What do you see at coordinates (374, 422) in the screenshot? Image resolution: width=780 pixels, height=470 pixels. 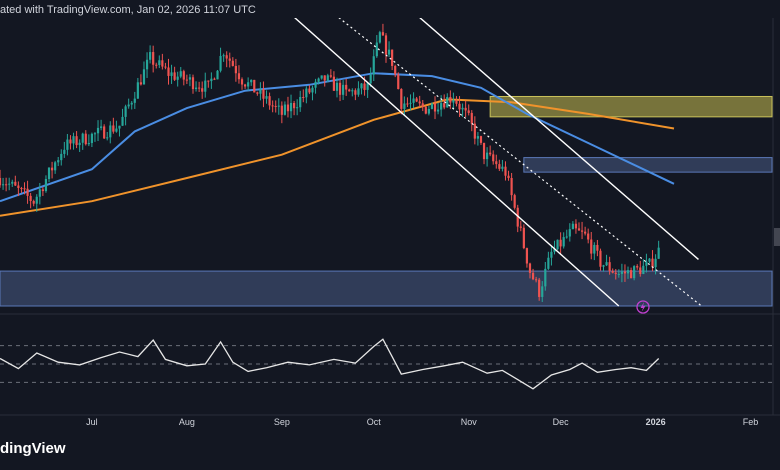 I see `x-tick-label: Oct` at bounding box center [374, 422].